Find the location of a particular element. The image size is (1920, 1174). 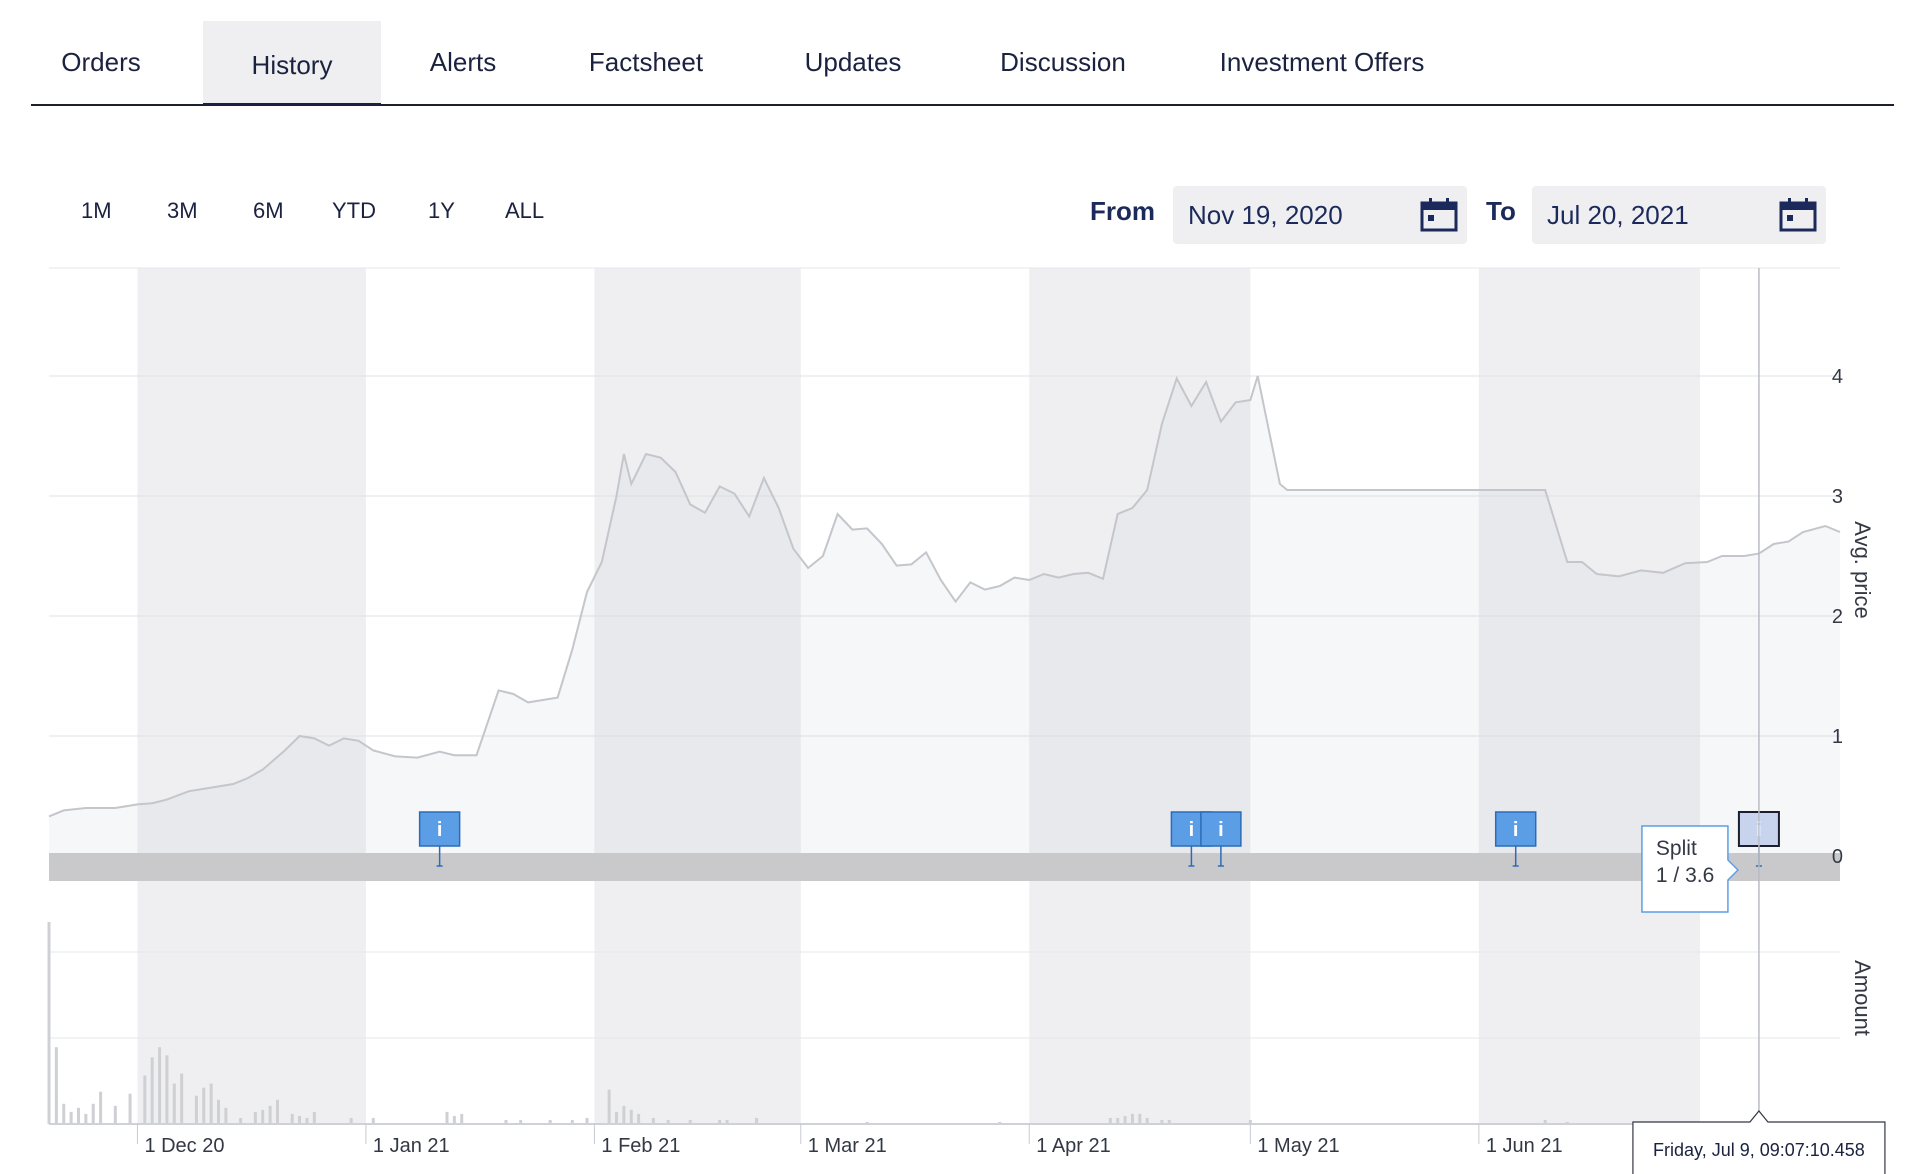

date-from-field is located at coordinates (1320, 215).